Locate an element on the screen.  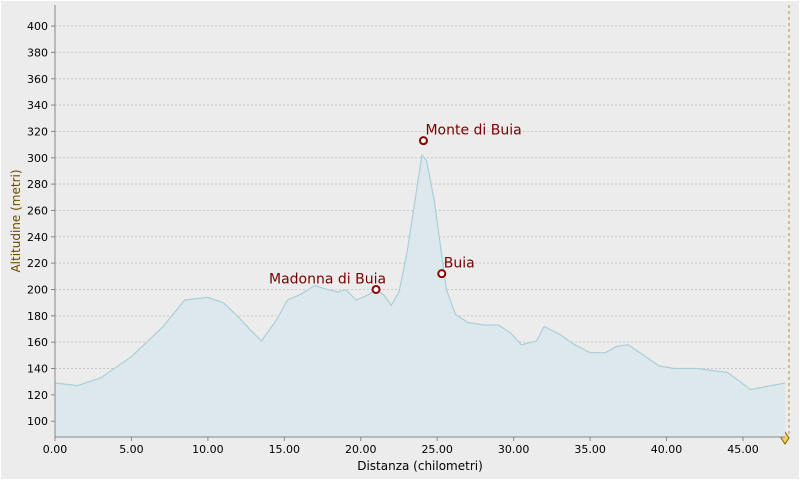
waypoint-label: Monte di Buia is located at coordinates (473, 131).